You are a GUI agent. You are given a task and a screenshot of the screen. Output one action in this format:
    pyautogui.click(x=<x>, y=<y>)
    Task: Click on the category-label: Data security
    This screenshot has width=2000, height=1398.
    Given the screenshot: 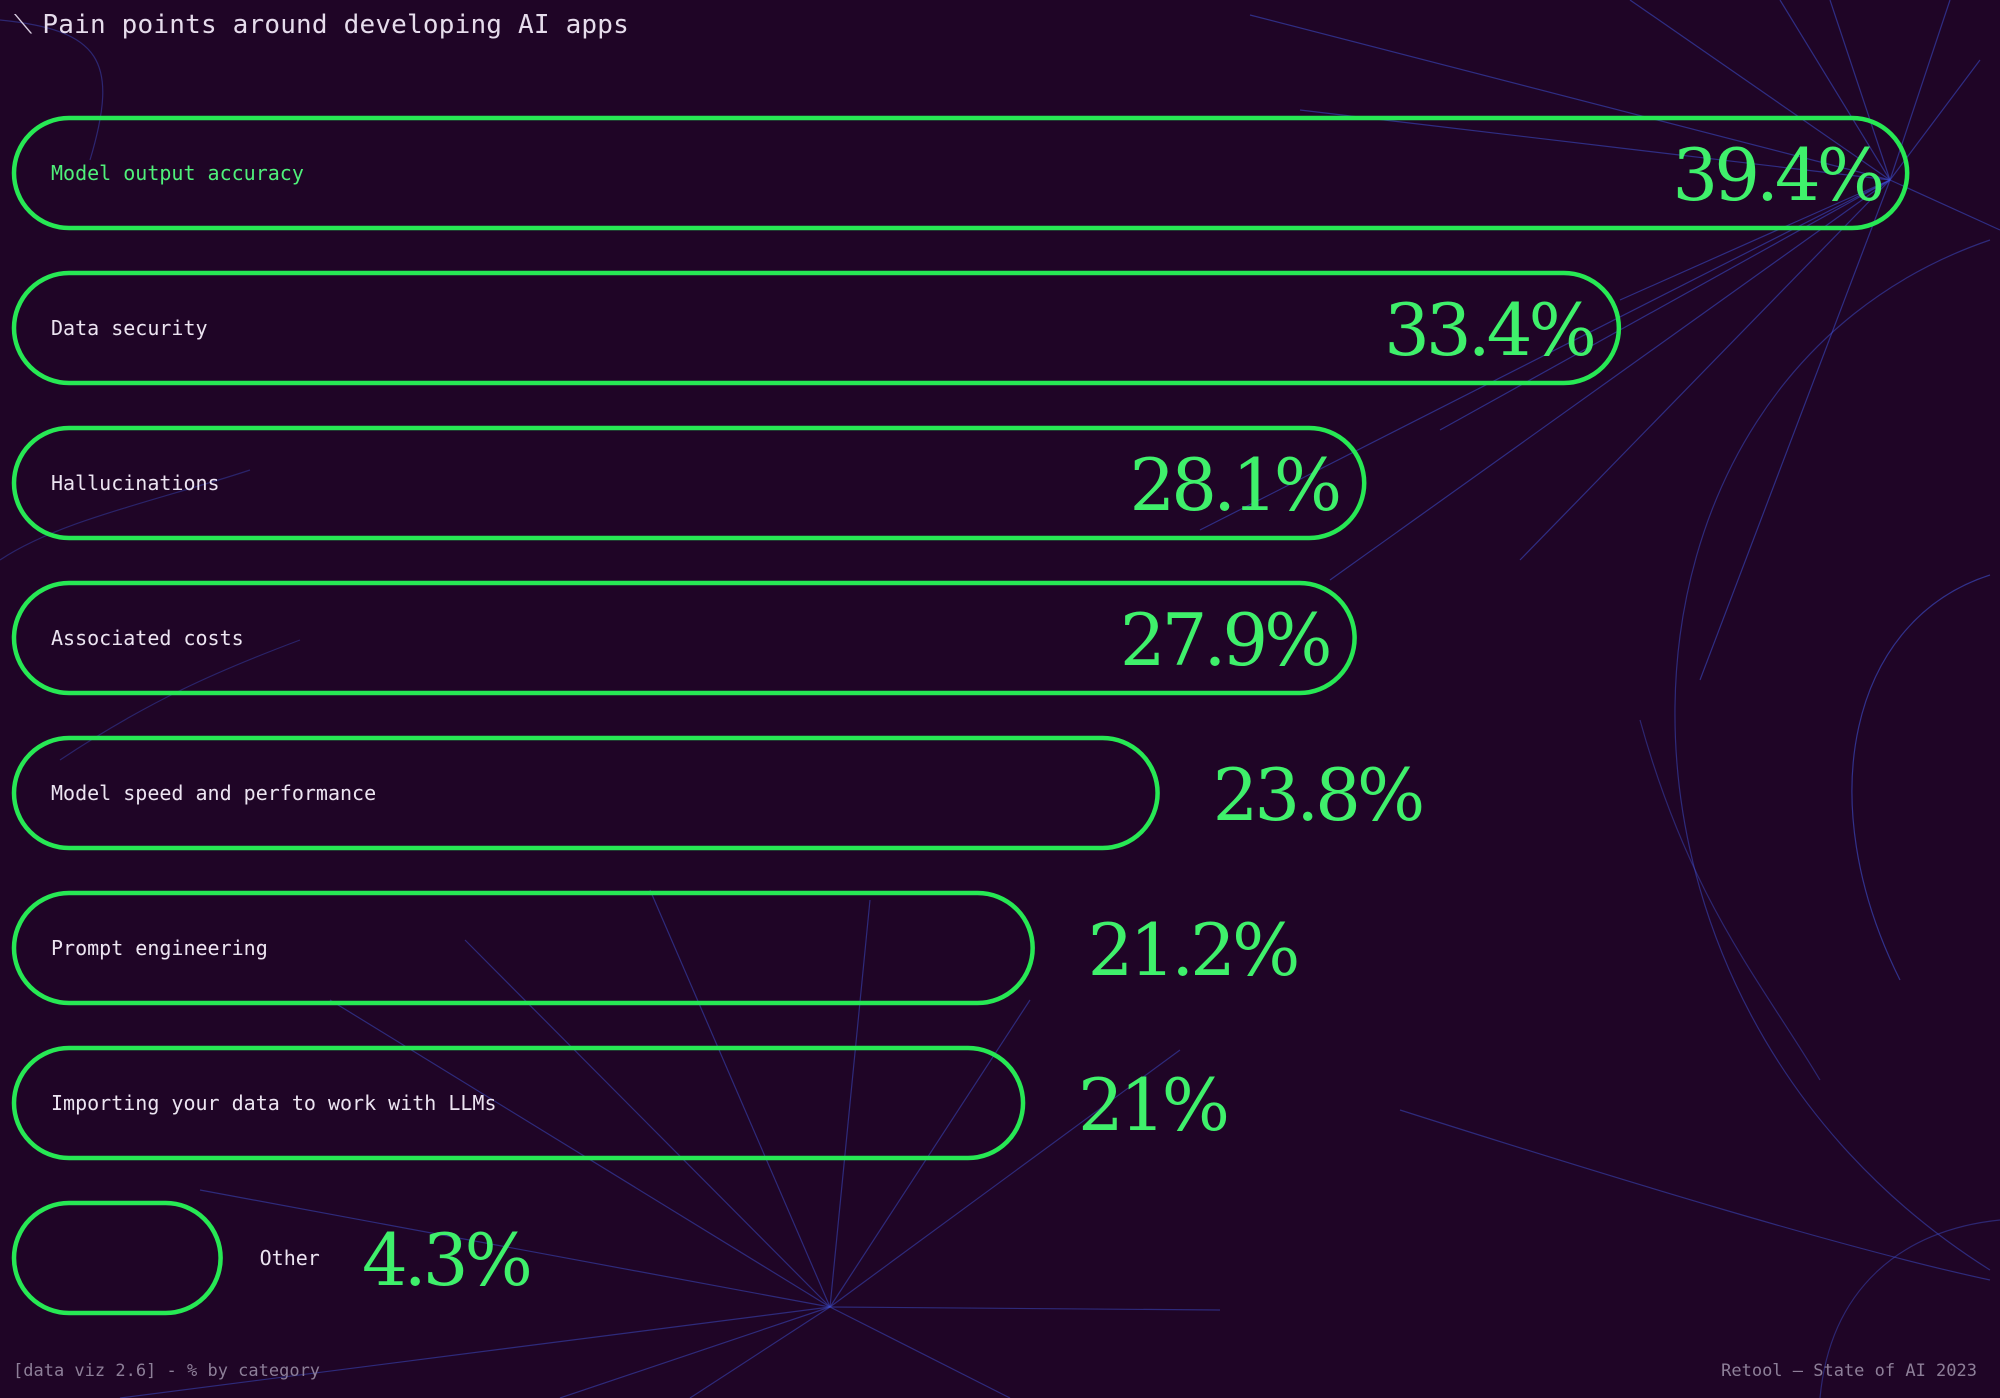 What is the action you would take?
    pyautogui.click(x=129, y=328)
    